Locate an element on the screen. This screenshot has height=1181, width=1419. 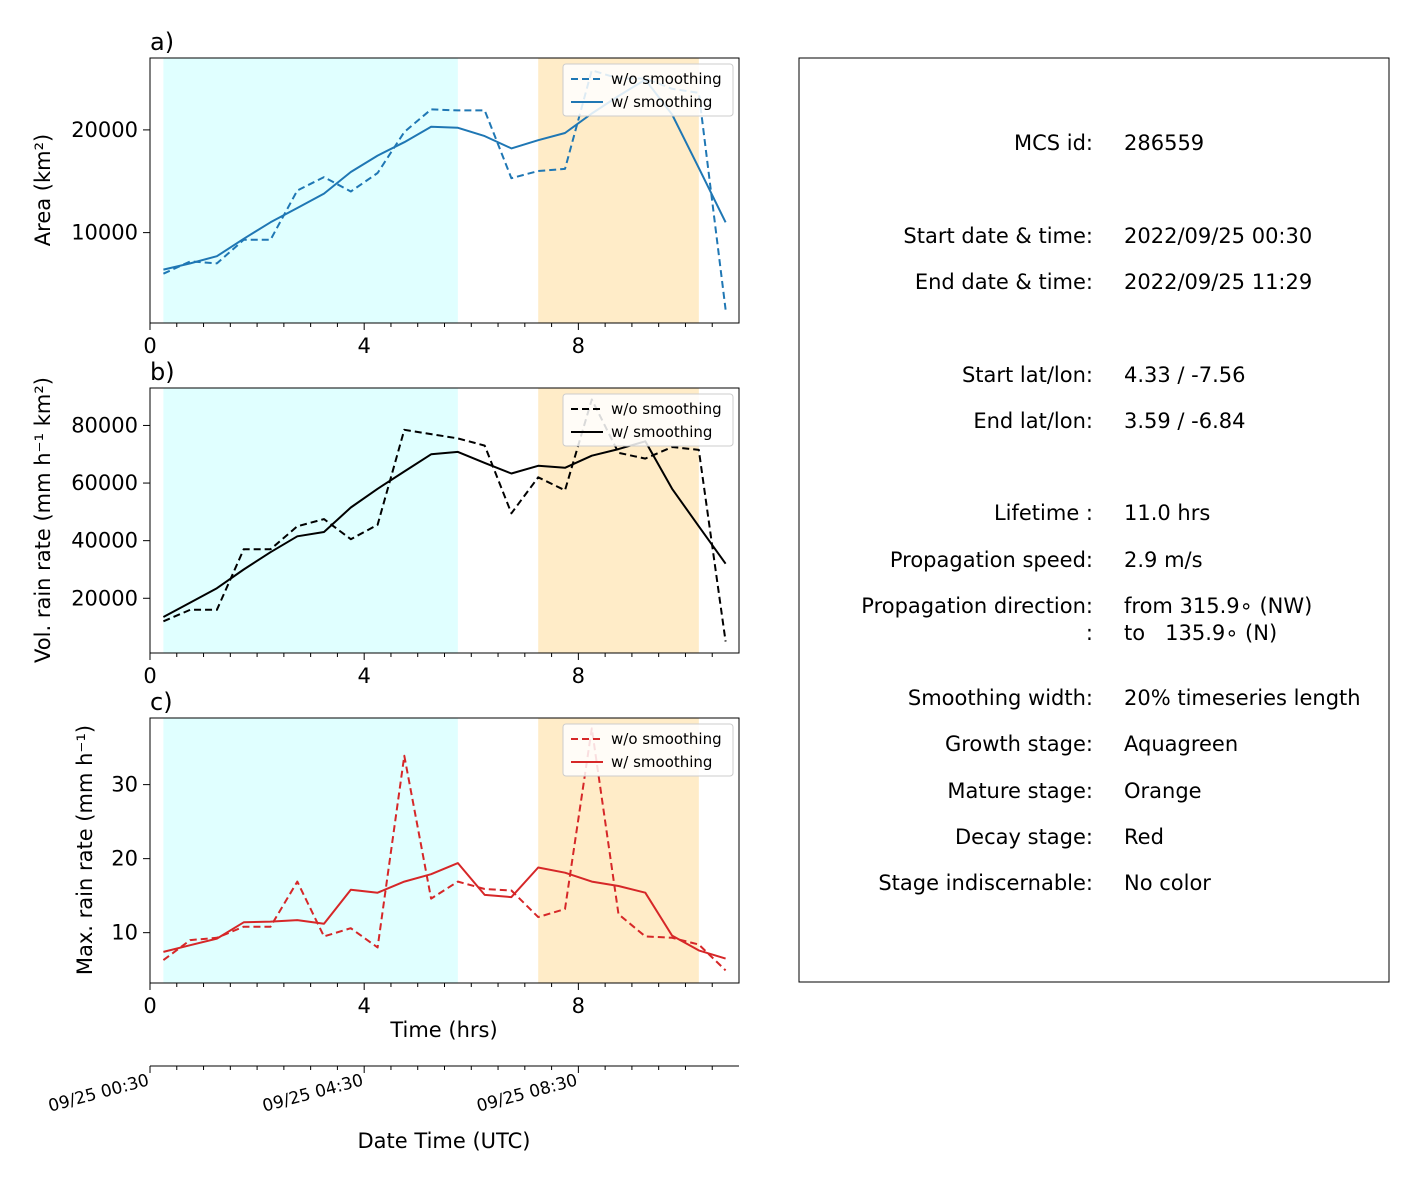
panel-a-ytick-label: 20000 is located at coordinates (104, 130).